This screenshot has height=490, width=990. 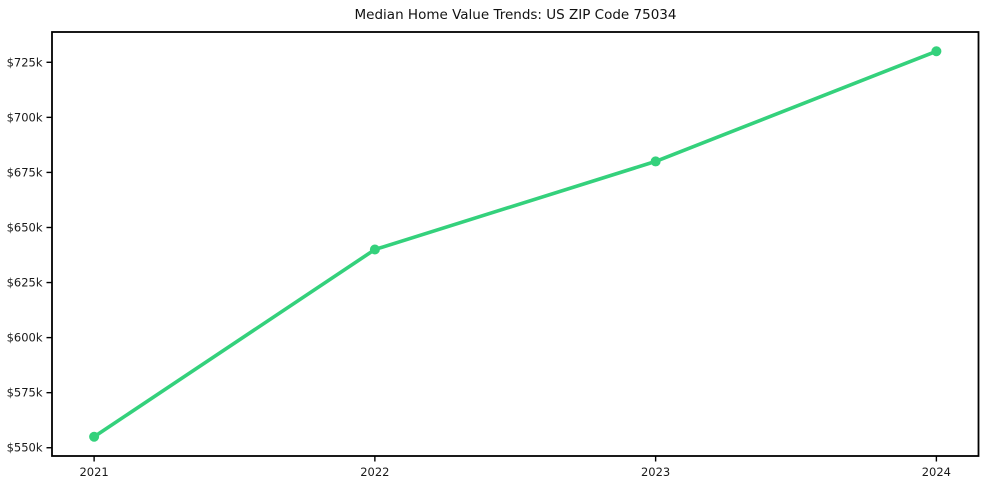 What do you see at coordinates (25, 393) in the screenshot?
I see `y-axis-tick-label: $575k` at bounding box center [25, 393].